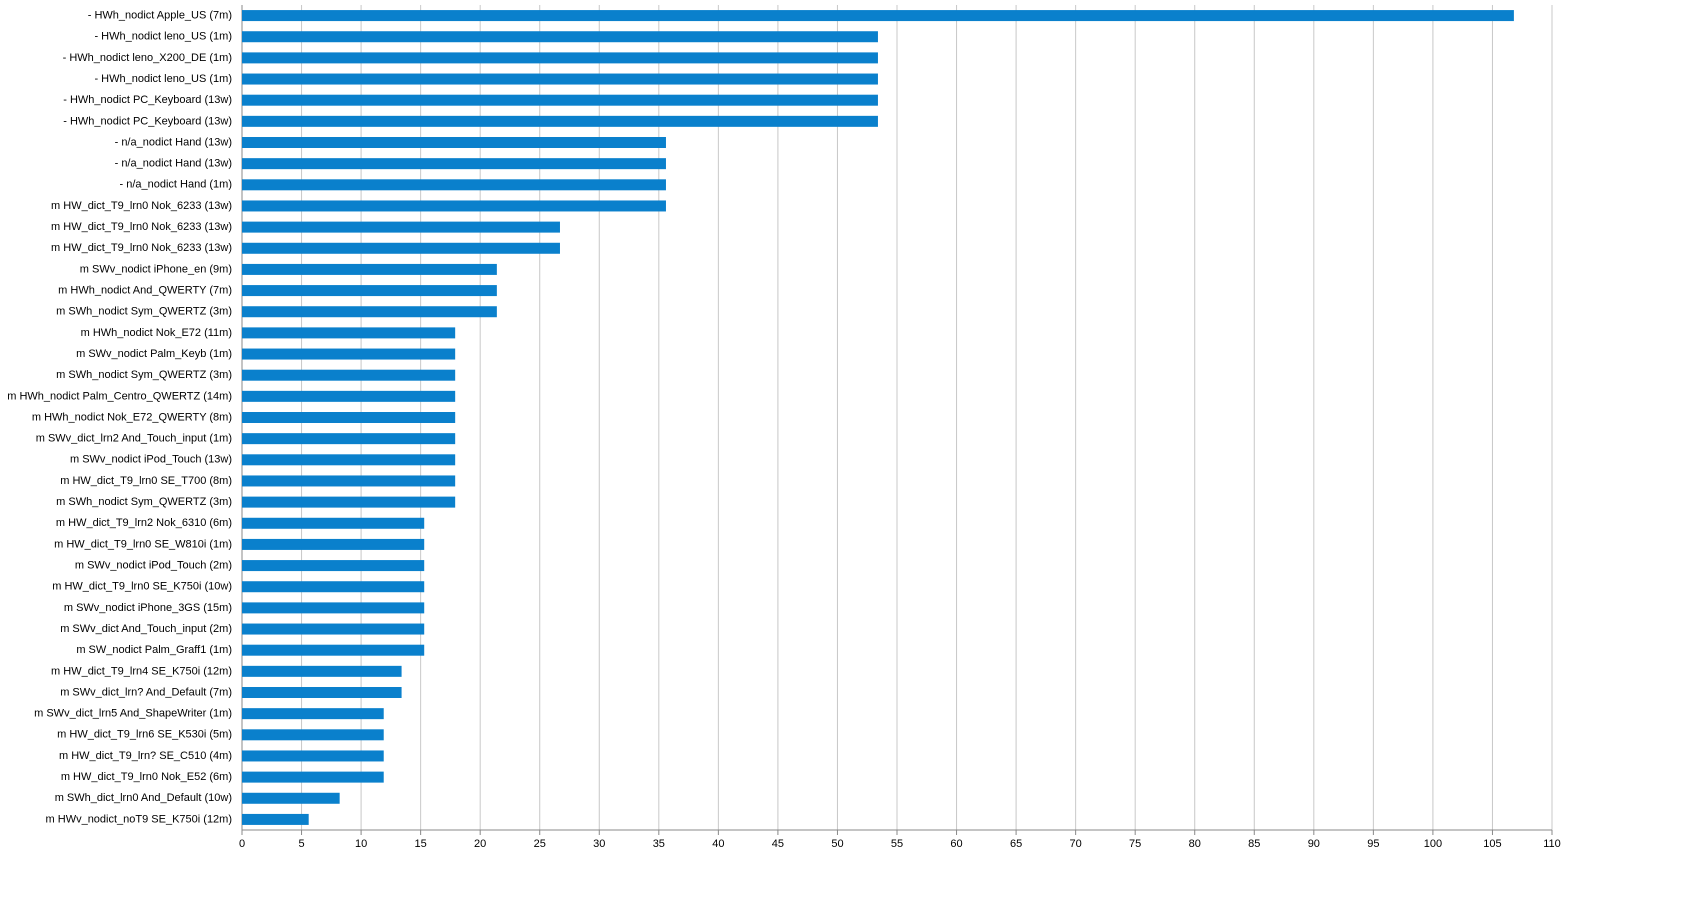 This screenshot has width=1683, height=919. Describe the element at coordinates (1016, 844) in the screenshot. I see `x-tick-label: 65` at that location.